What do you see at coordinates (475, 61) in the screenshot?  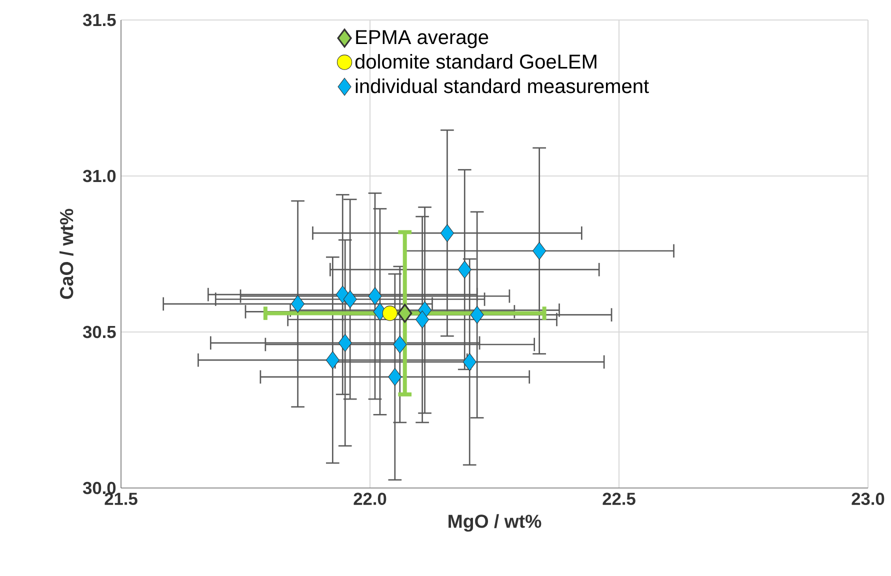 I see `legend-label: dolomite standard GoeLEM` at bounding box center [475, 61].